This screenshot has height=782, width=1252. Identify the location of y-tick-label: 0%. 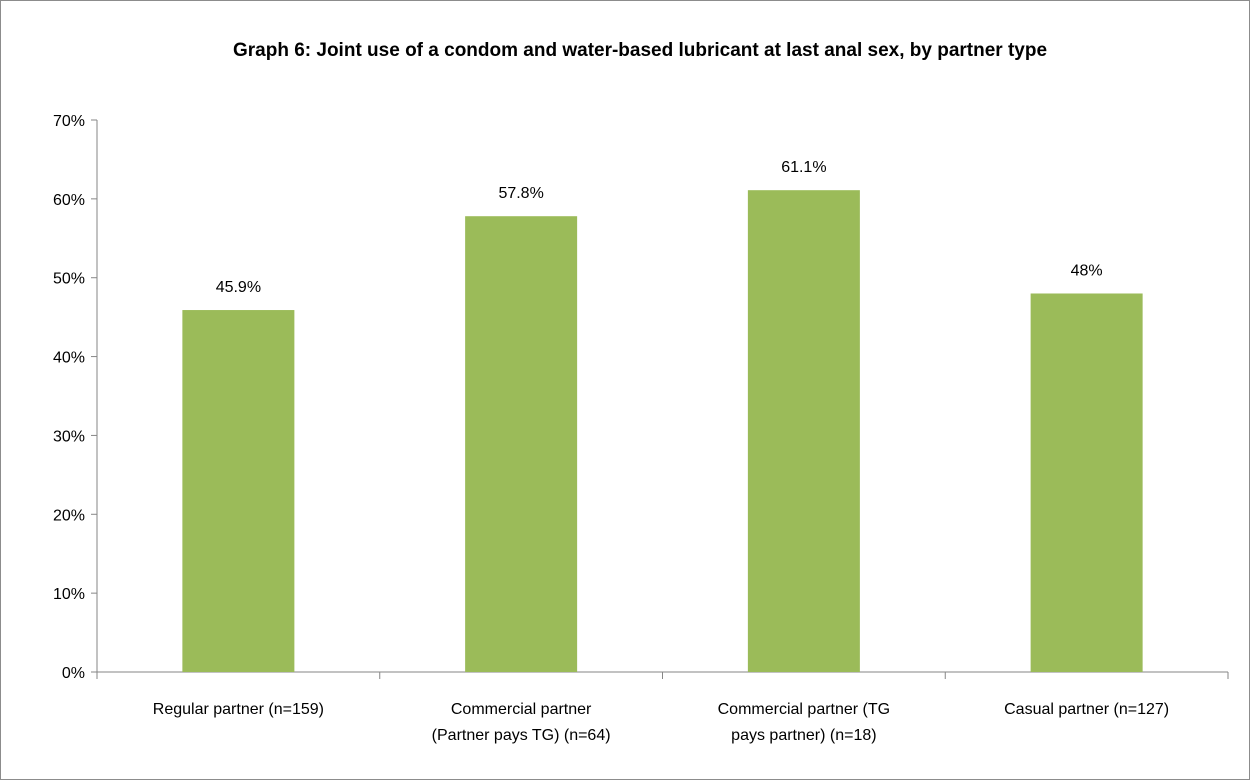
(73, 673).